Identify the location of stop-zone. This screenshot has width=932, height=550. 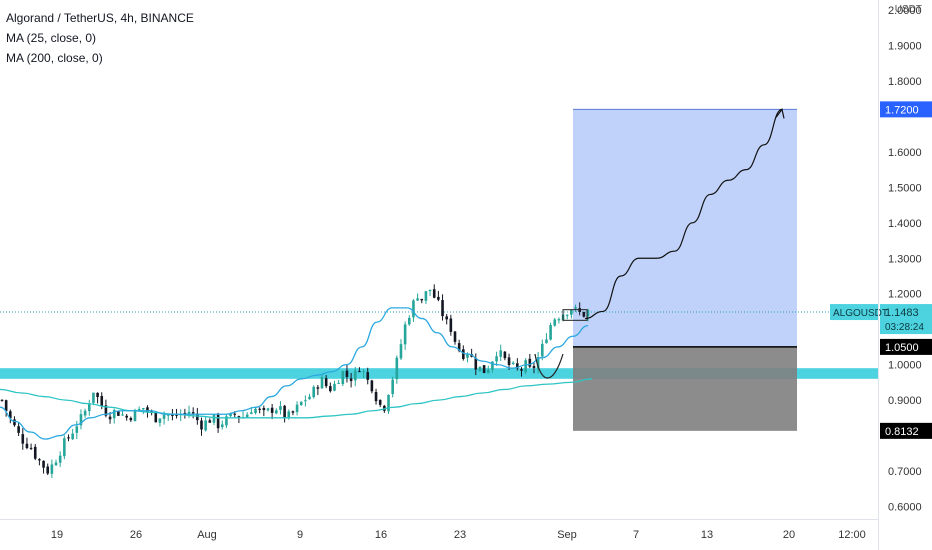
(685, 388).